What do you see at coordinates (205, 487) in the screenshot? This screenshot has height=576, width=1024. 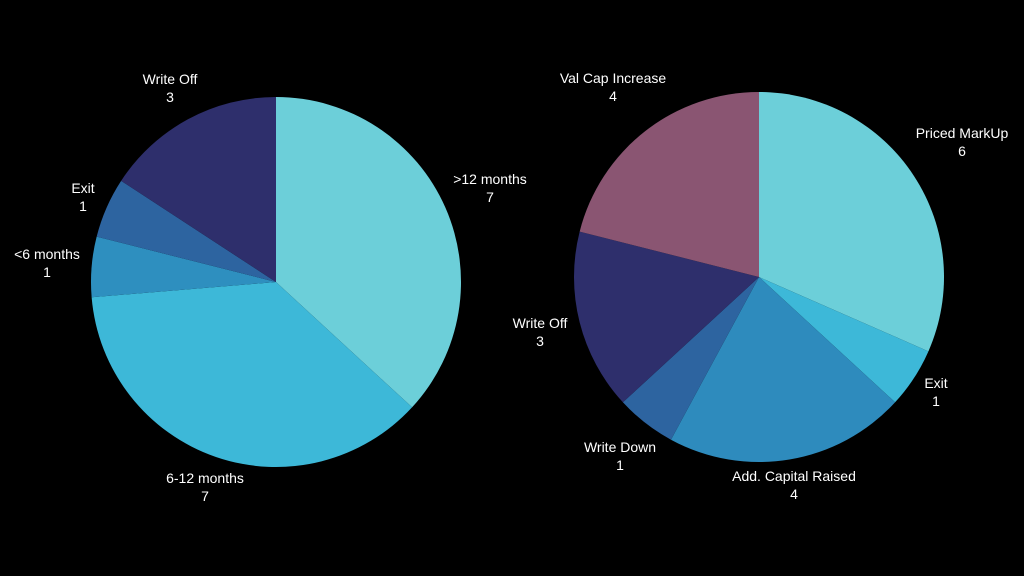 I see `slice-label-6-12-months: 6-12 months 7` at bounding box center [205, 487].